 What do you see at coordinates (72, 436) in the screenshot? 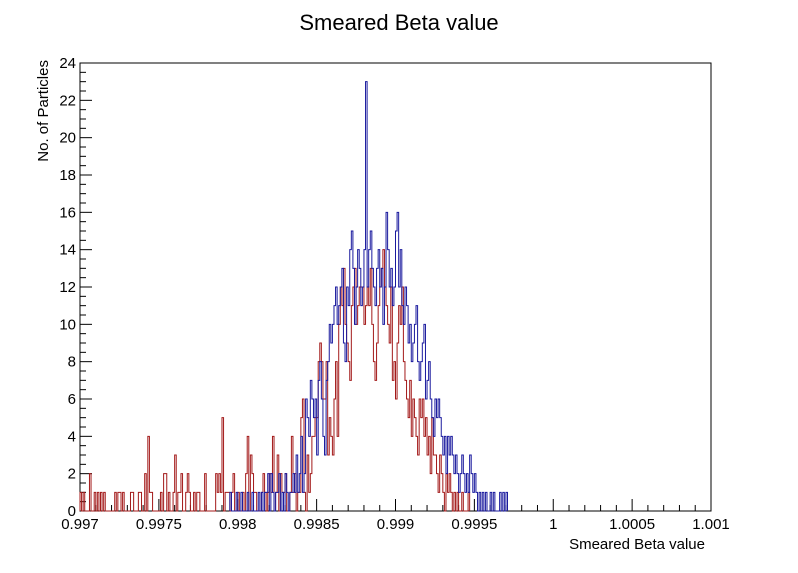
I see `y-tick-label: 4` at bounding box center [72, 436].